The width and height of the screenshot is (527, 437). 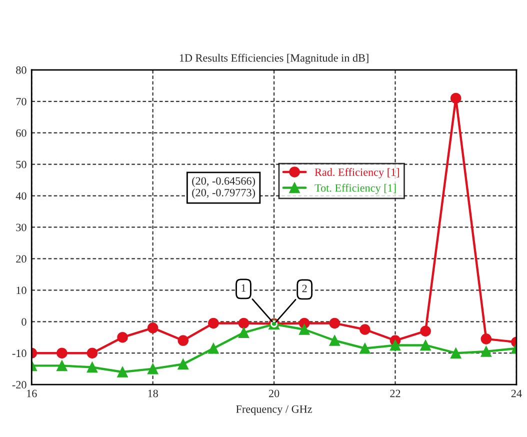 What do you see at coordinates (21, 259) in the screenshot?
I see `y-tick-label: 20` at bounding box center [21, 259].